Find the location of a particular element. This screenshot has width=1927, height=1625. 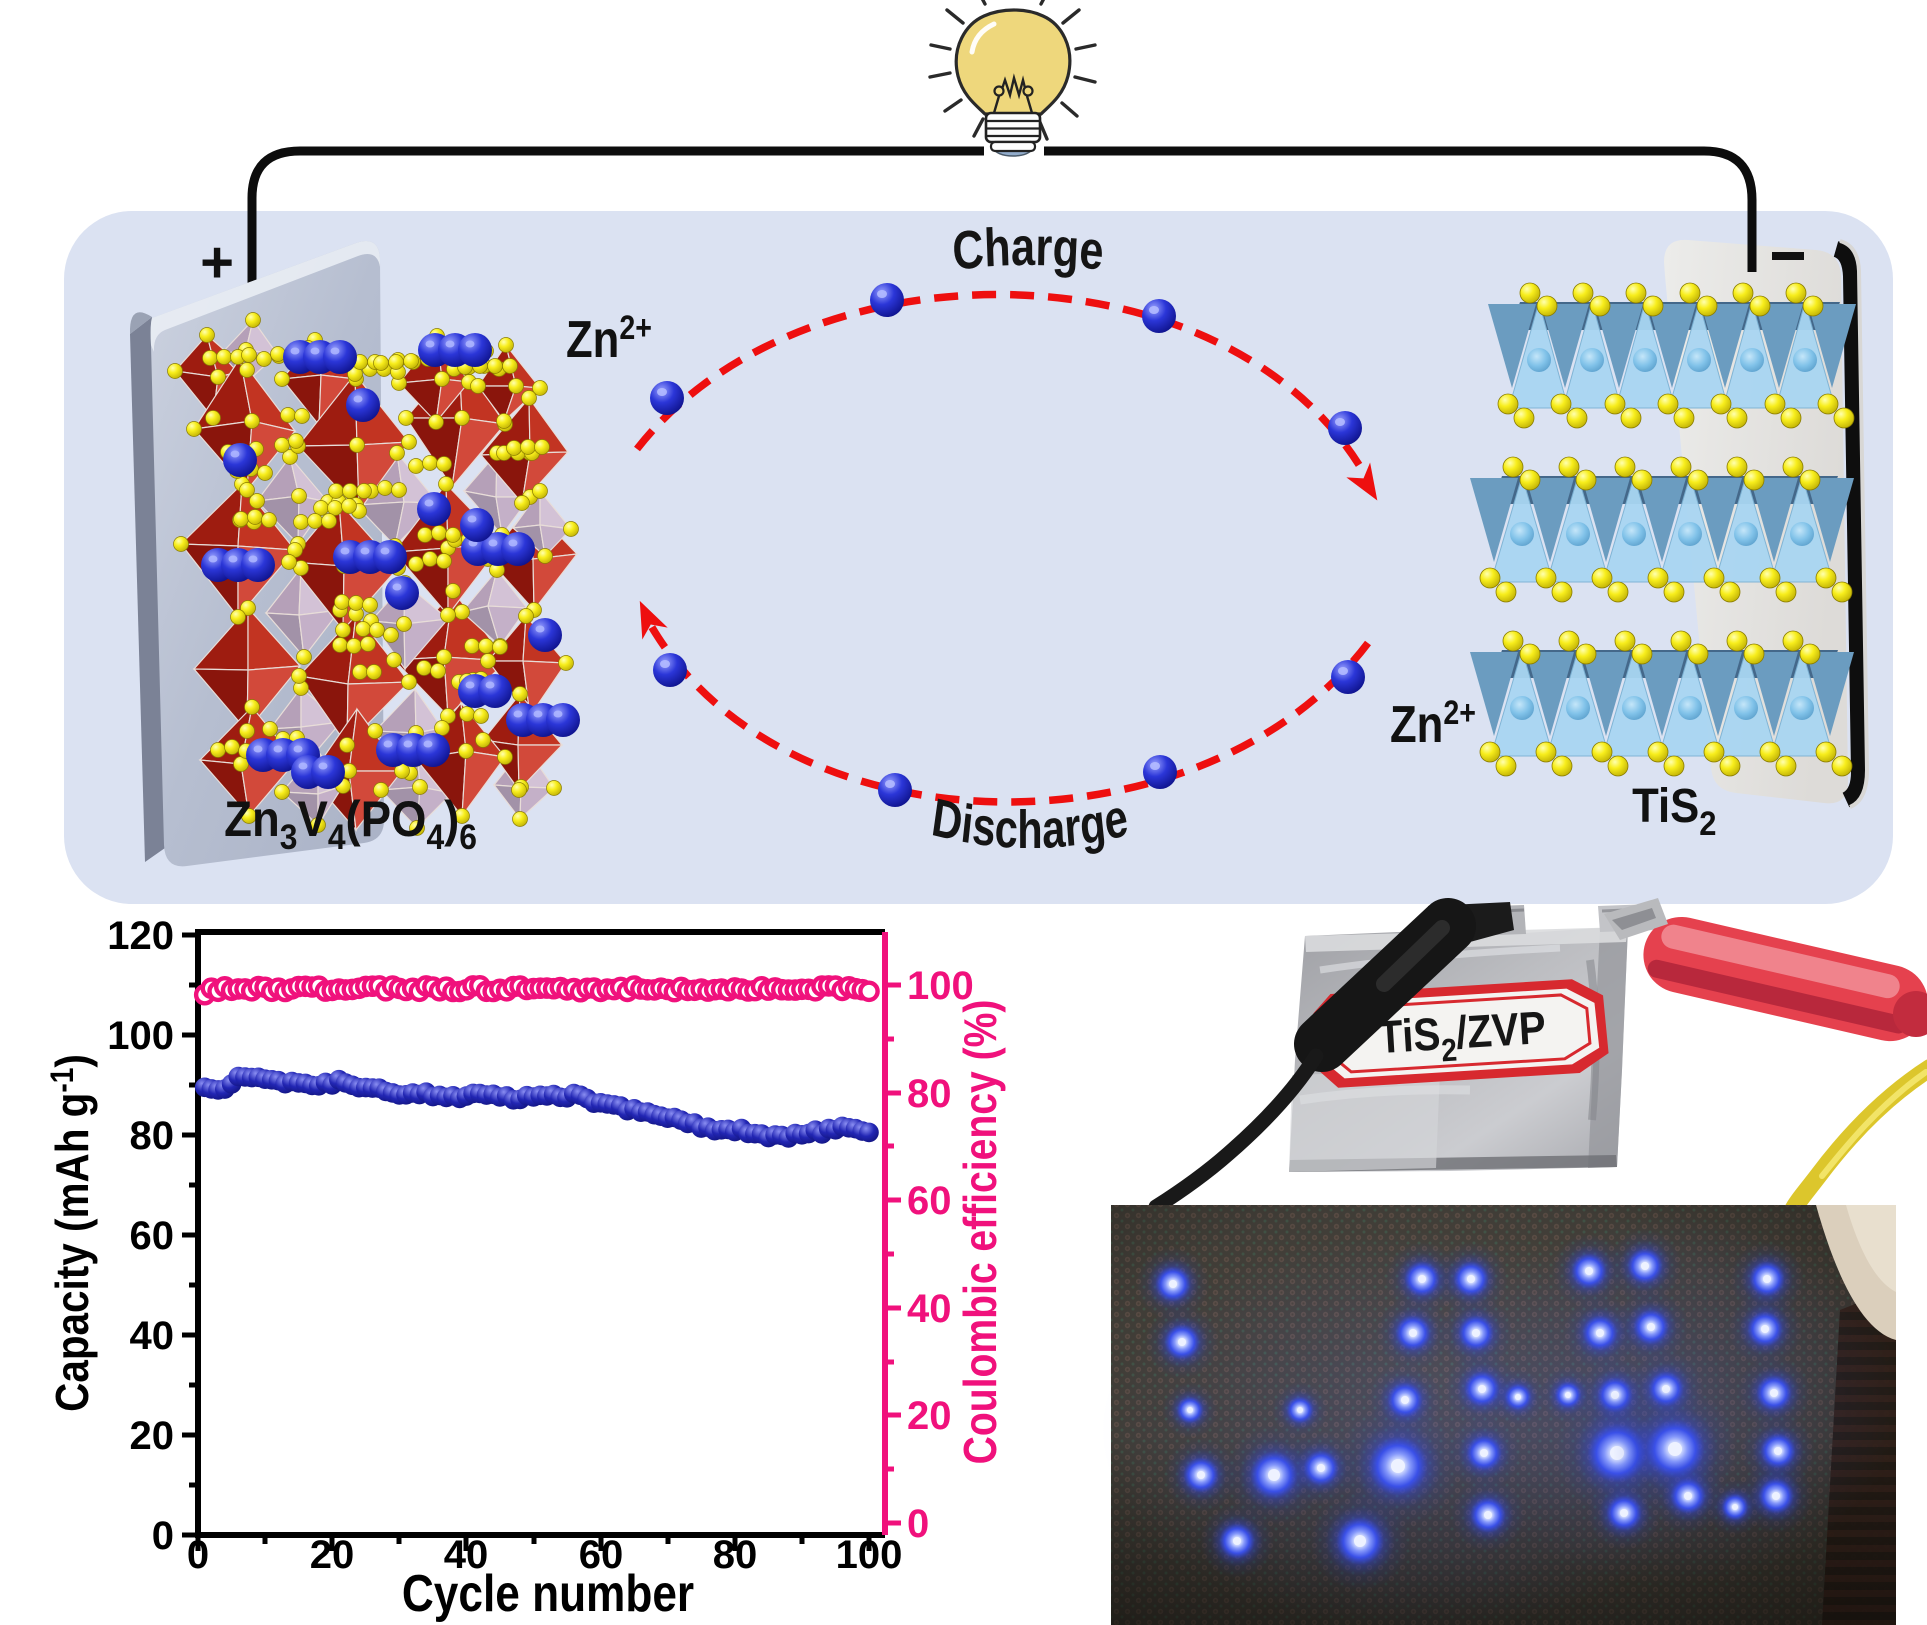

svg-text: 120 is located at coordinates (140, 936).